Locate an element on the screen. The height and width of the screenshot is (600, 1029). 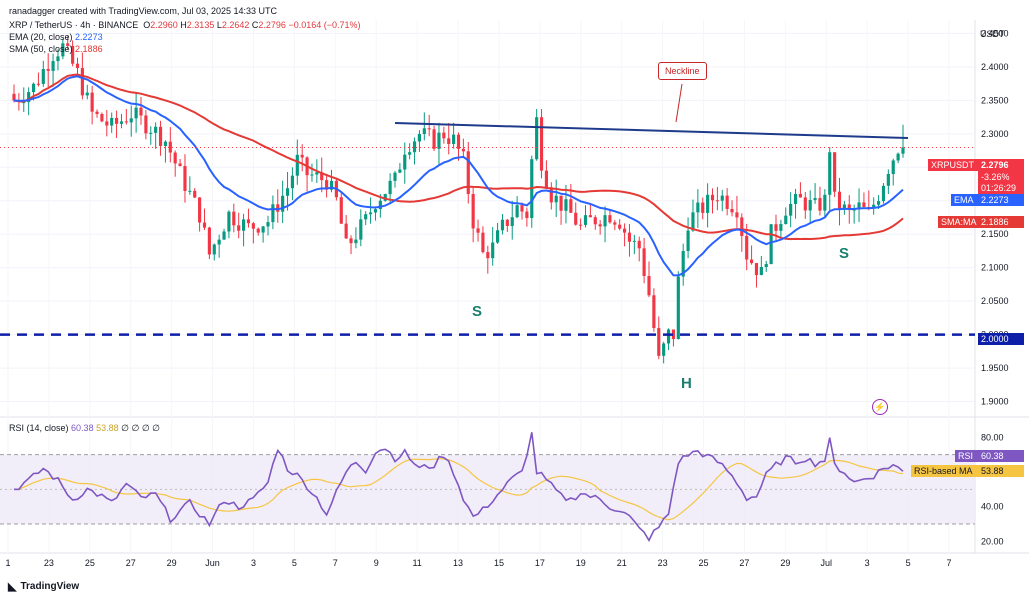
price-tick-label: 2.4500 is located at coordinates (995, 33).